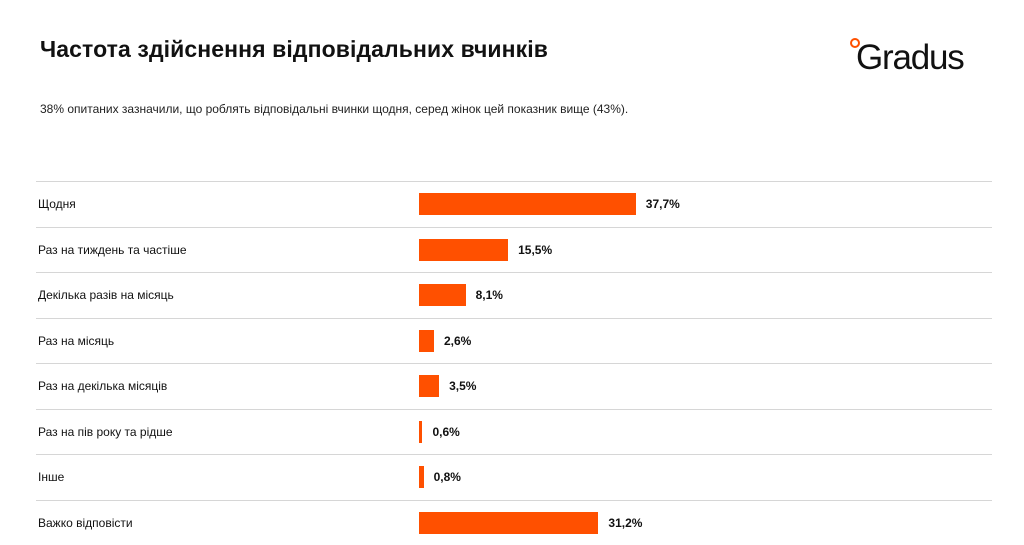 The image size is (1024, 545). I want to click on bar-row: Щодня 37,7%, so click(514, 204).